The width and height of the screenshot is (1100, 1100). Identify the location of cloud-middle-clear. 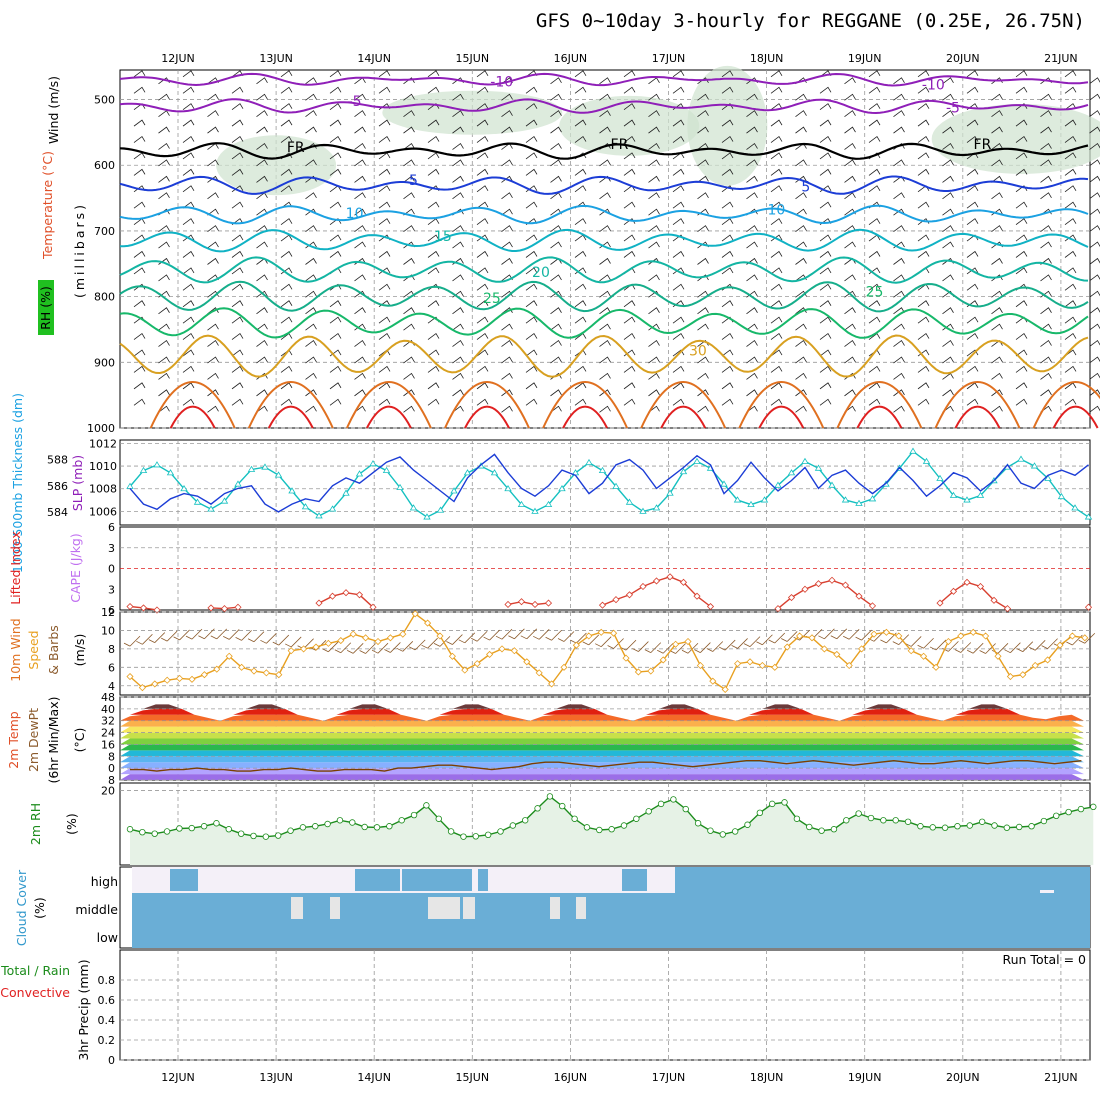
(581, 908).